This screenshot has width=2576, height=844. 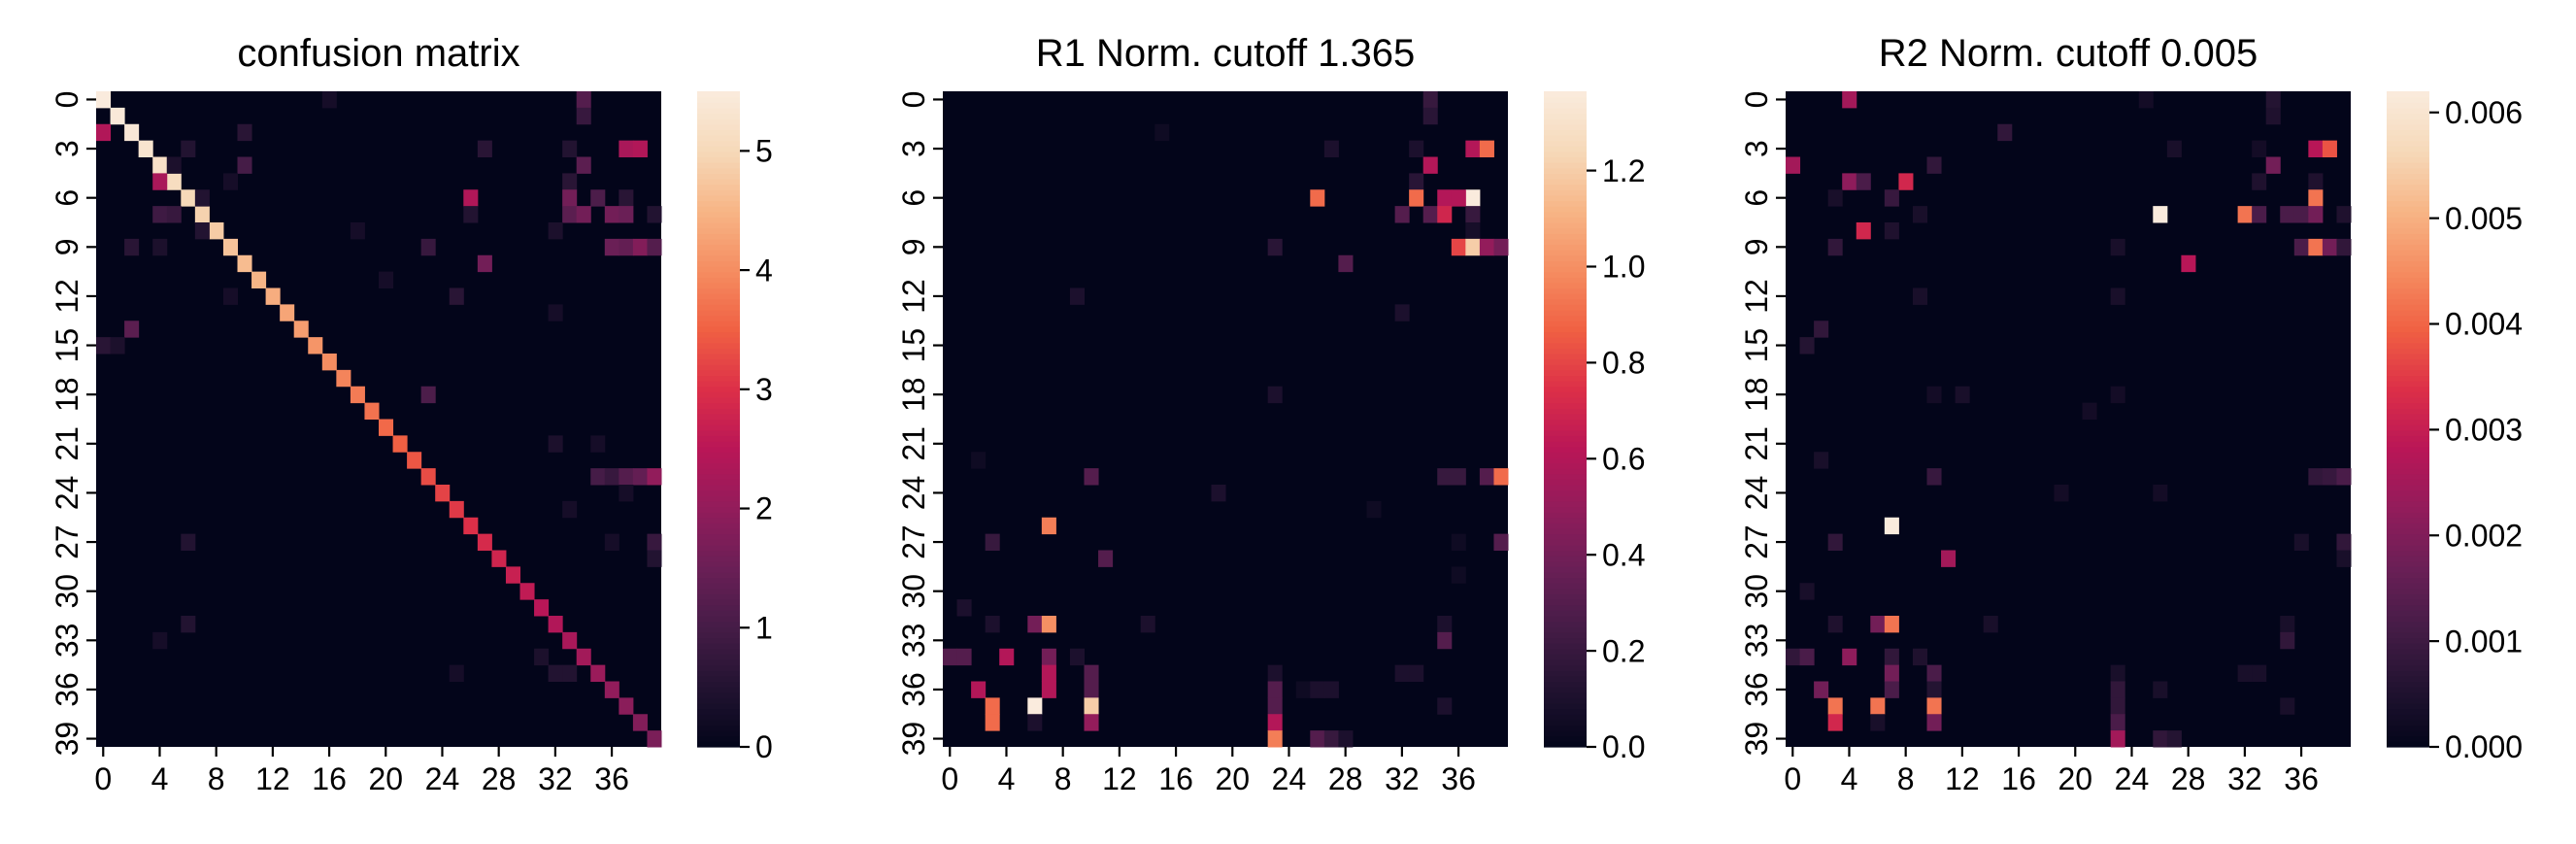 I want to click on y-tick-label: 21, so click(x=914, y=443).